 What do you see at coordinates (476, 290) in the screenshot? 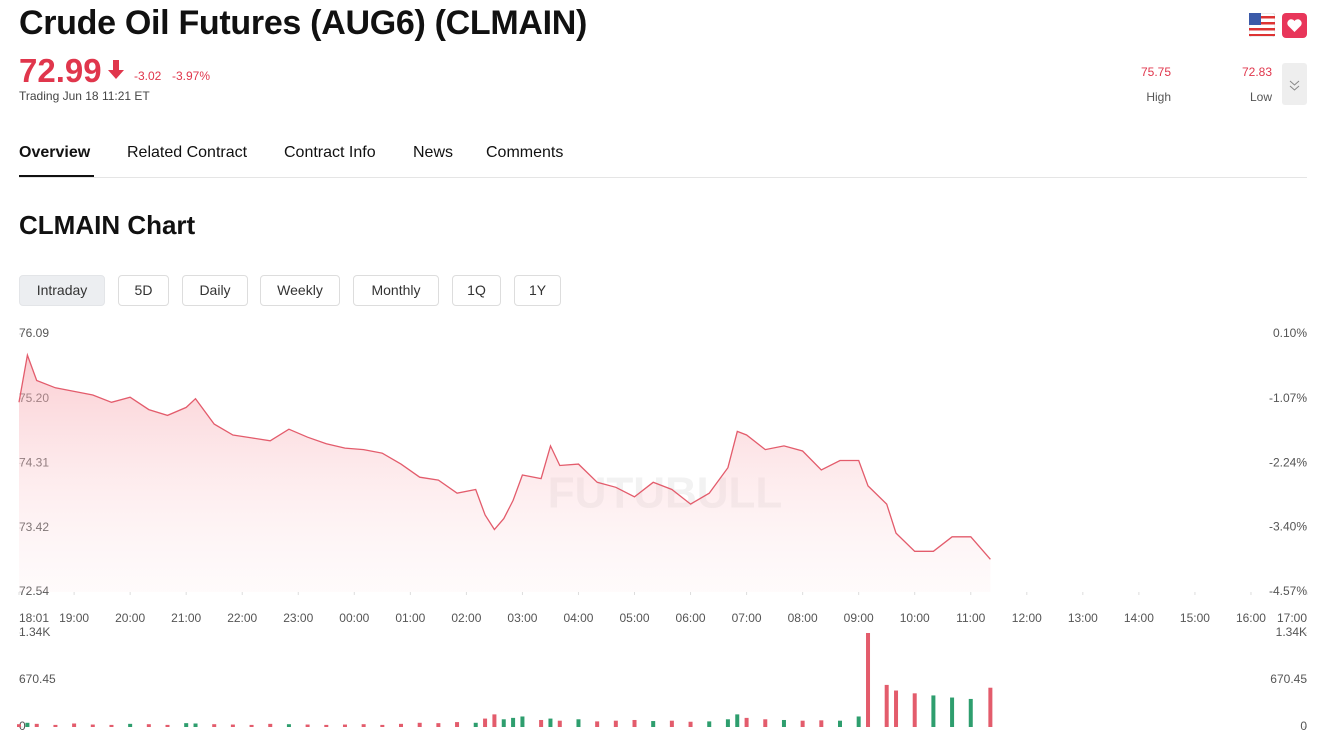
I see `period-button: 1Q` at bounding box center [476, 290].